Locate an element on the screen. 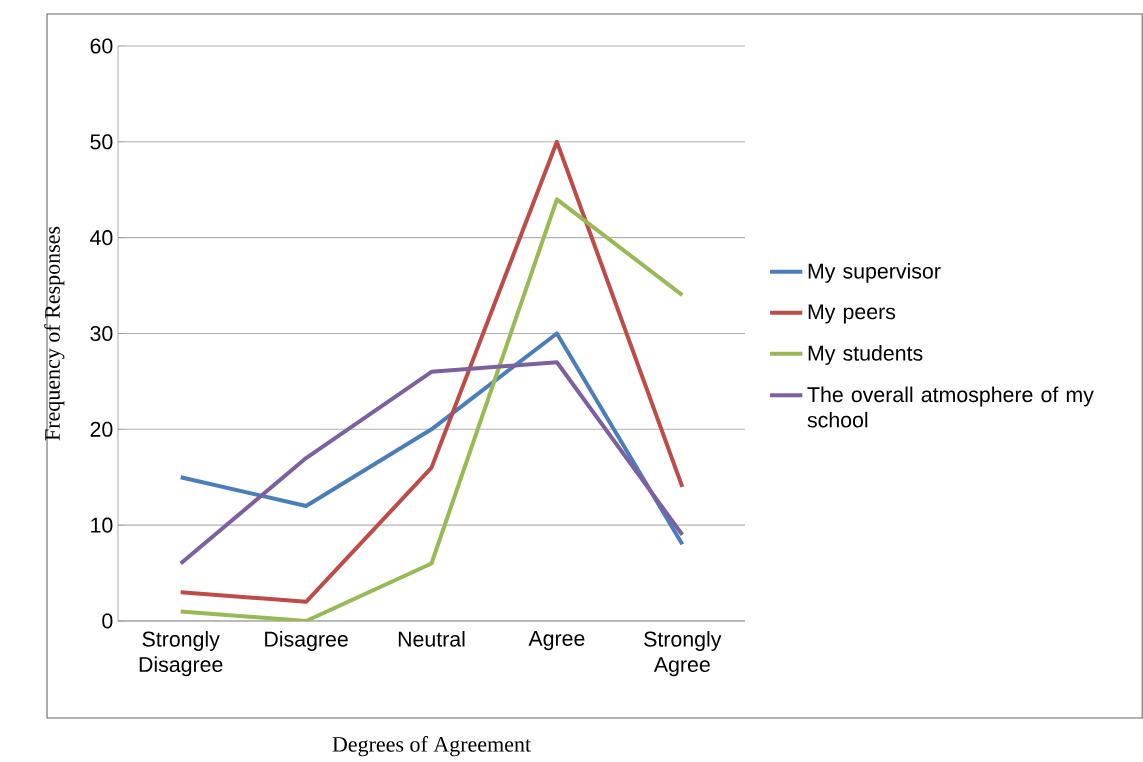 This screenshot has height=762, width=1143. legend-label: My students is located at coordinates (865, 355).